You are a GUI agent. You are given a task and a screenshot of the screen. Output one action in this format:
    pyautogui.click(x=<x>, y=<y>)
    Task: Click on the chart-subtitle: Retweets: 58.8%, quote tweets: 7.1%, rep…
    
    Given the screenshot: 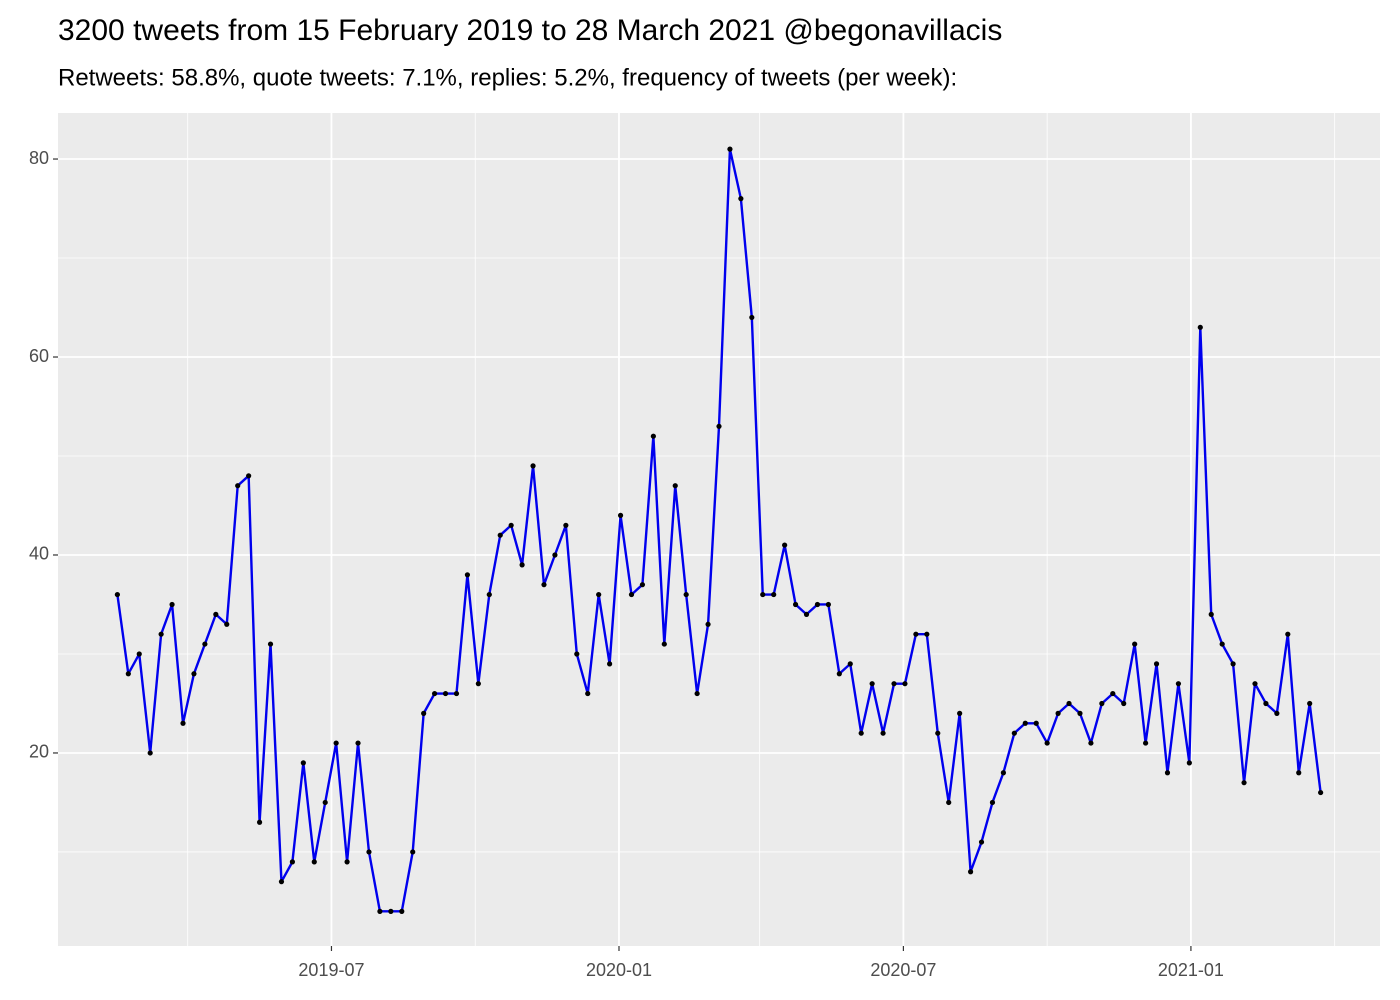 What is the action you would take?
    pyautogui.click(x=507, y=77)
    